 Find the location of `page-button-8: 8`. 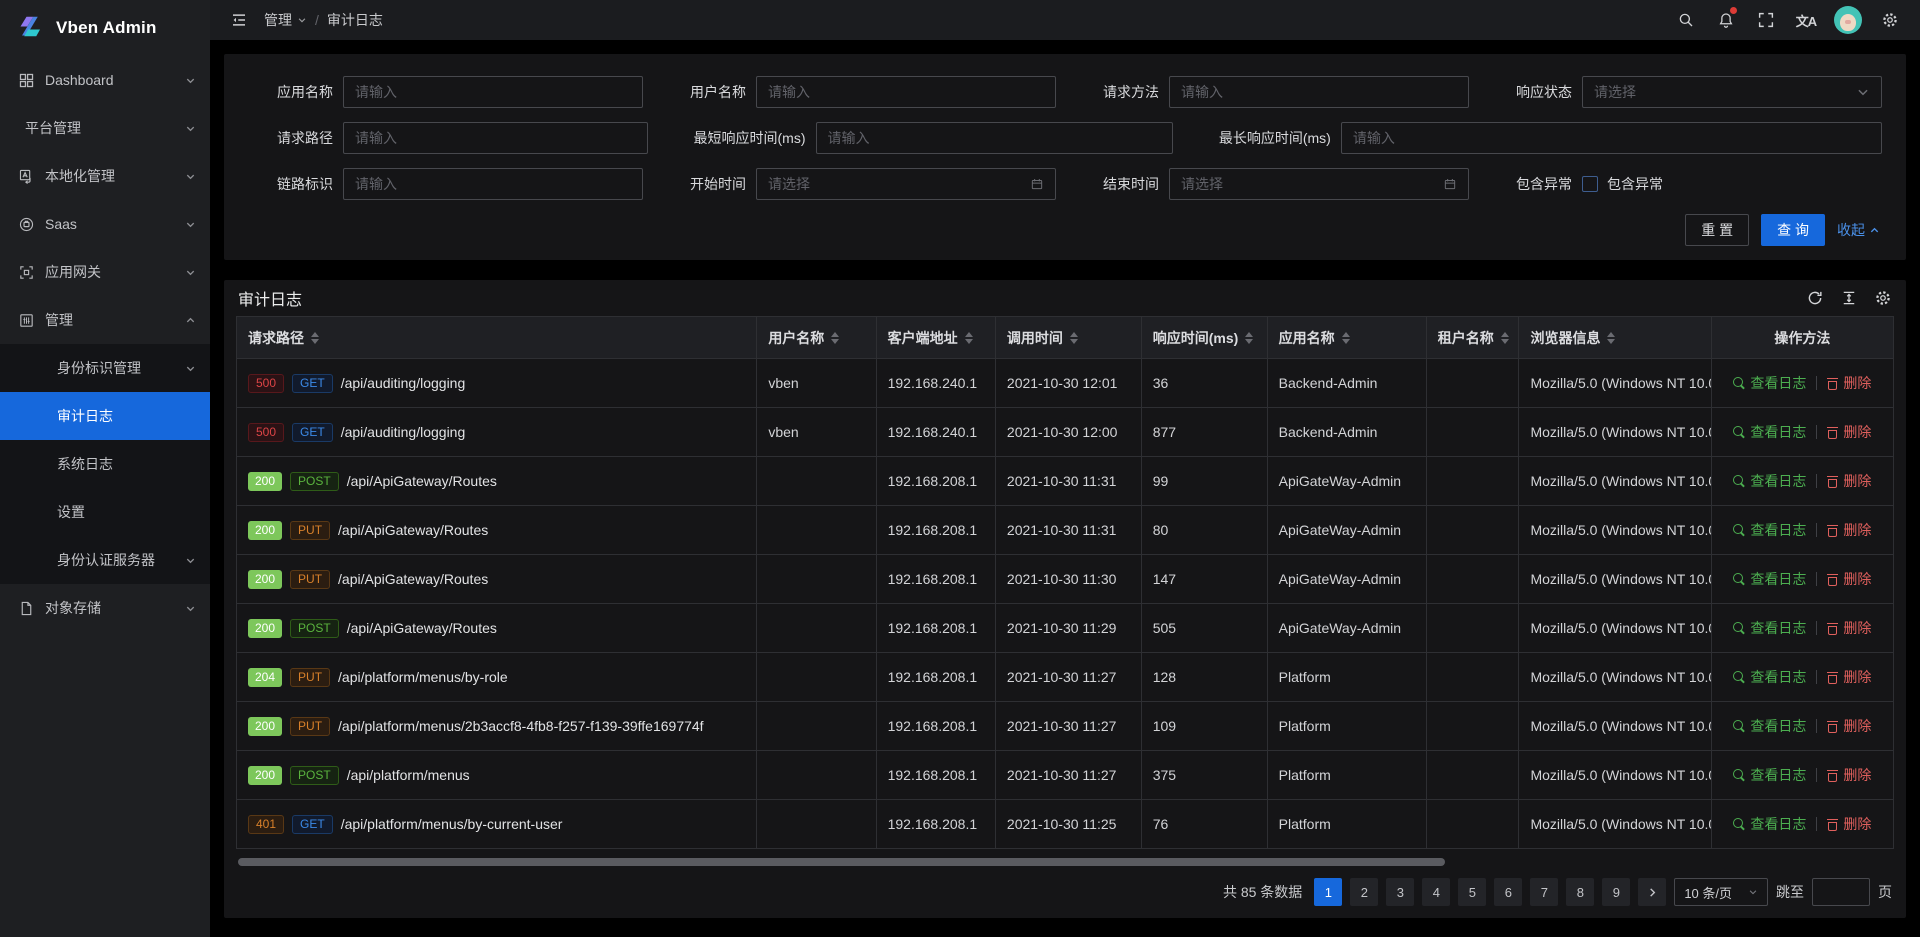

page-button-8: 8 is located at coordinates (1580, 892).